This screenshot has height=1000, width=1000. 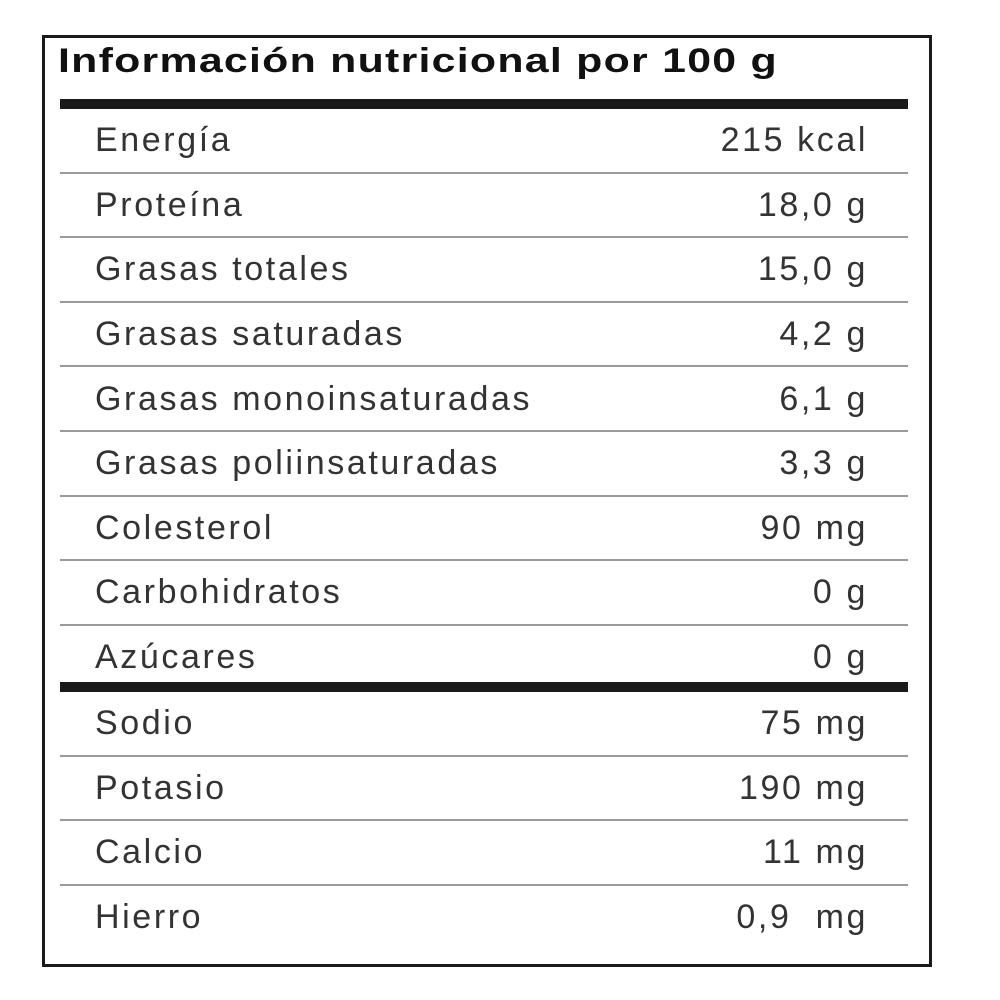 What do you see at coordinates (815, 852) in the screenshot?
I see `nutrient-value: 11 mg` at bounding box center [815, 852].